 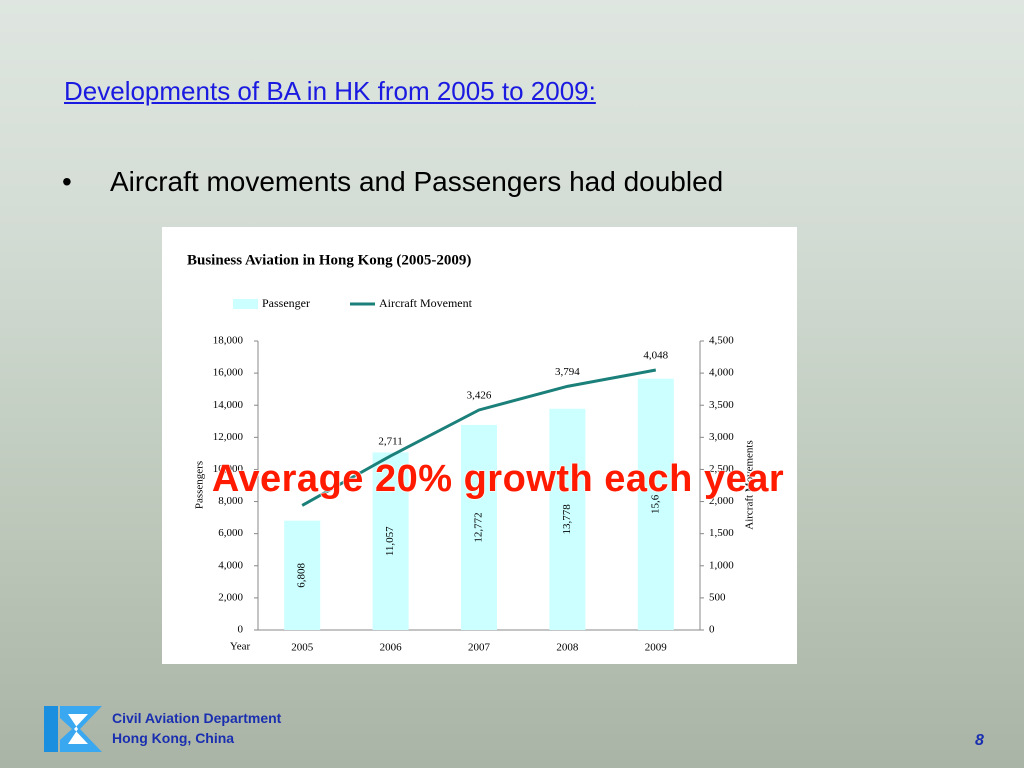 I want to click on bar-value-label: 12,772, so click(x=479, y=527).